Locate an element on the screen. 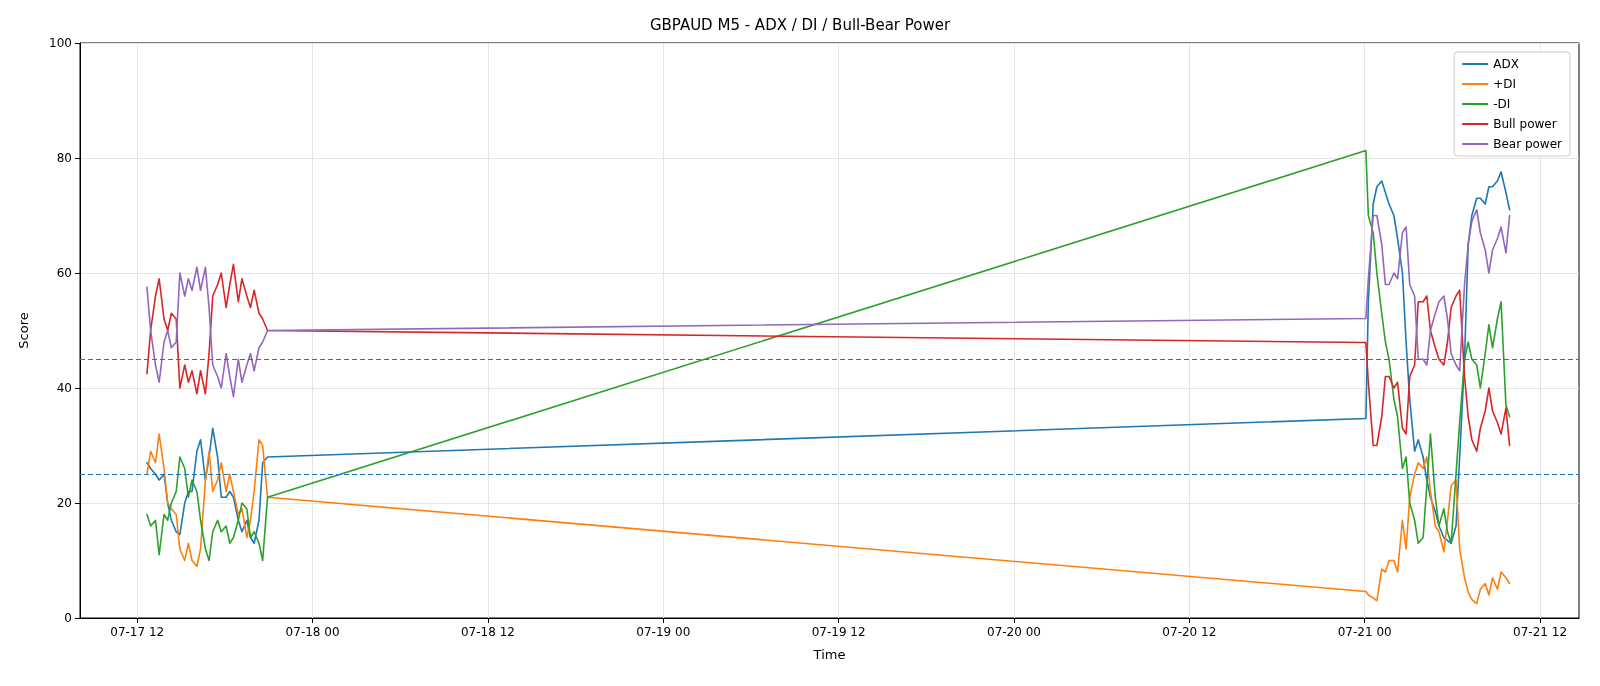 The width and height of the screenshot is (1600, 686). legend-label: -DI is located at coordinates (1502, 104).